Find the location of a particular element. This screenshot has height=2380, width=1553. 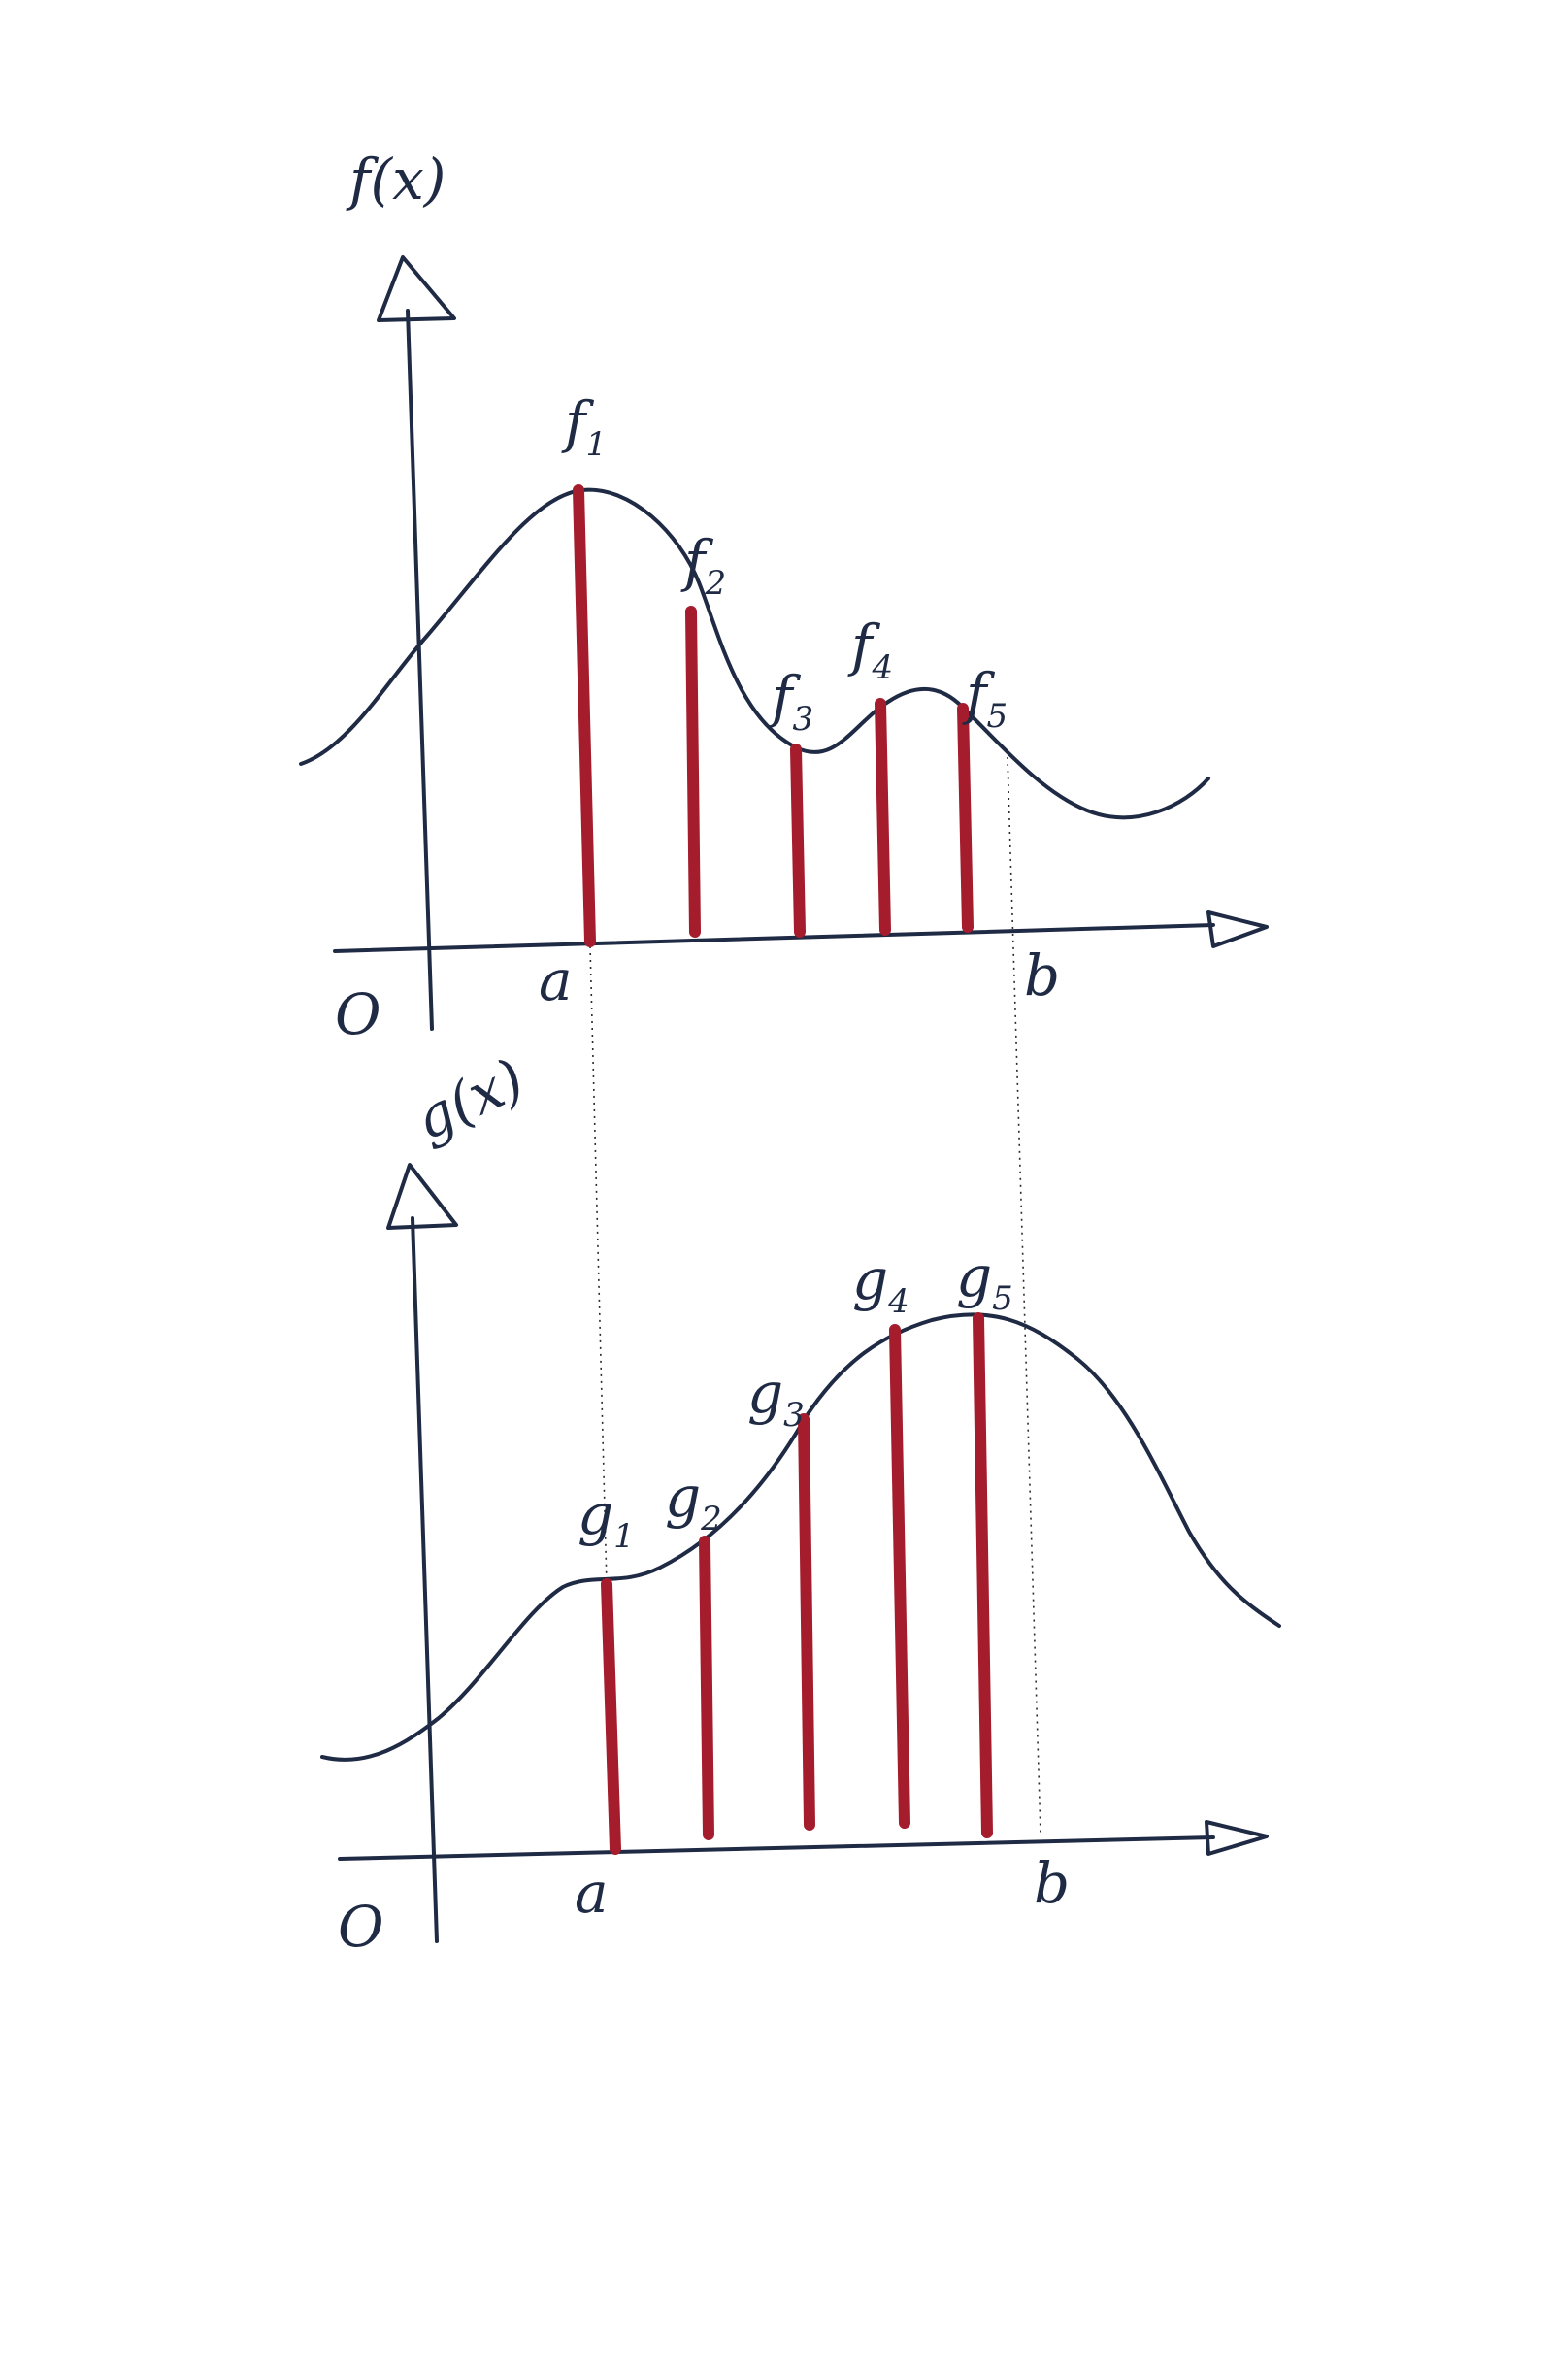

f-curve is located at coordinates (754, 653).